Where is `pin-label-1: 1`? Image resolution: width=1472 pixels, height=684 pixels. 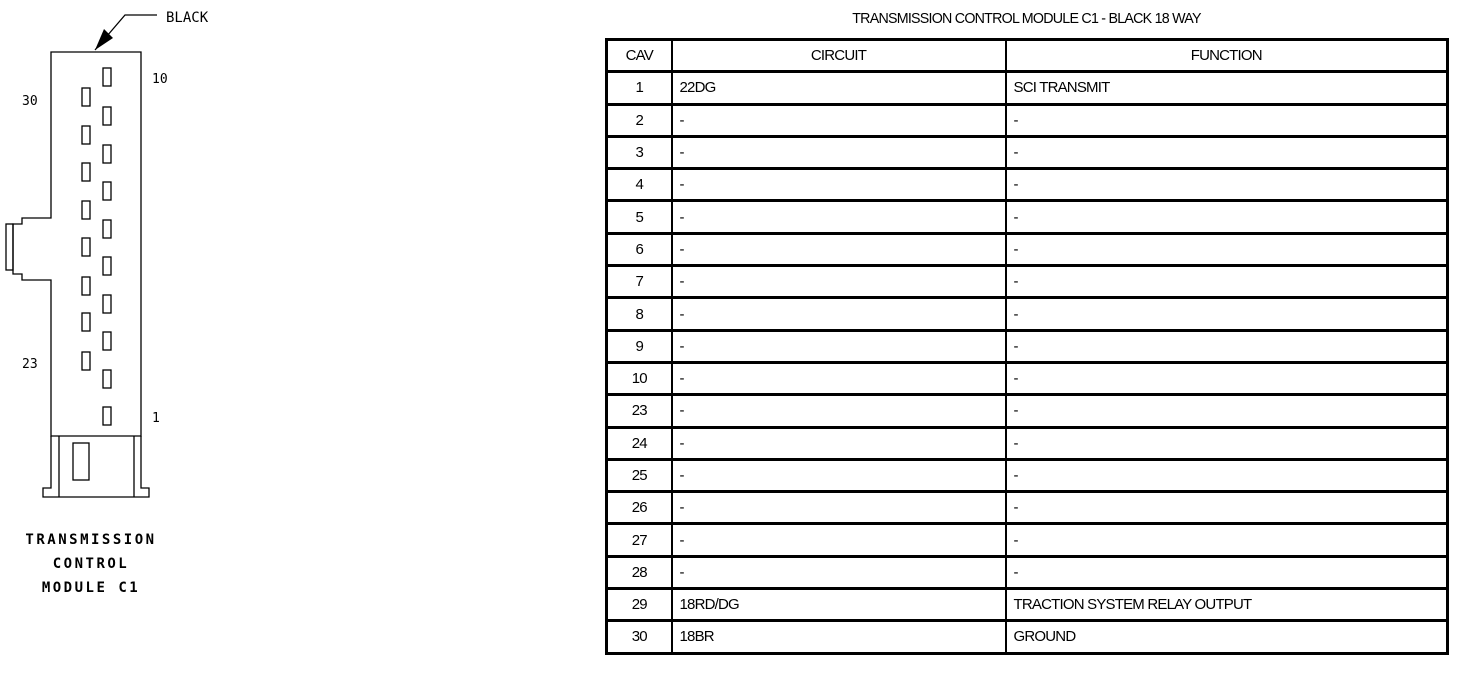 pin-label-1: 1 is located at coordinates (156, 418).